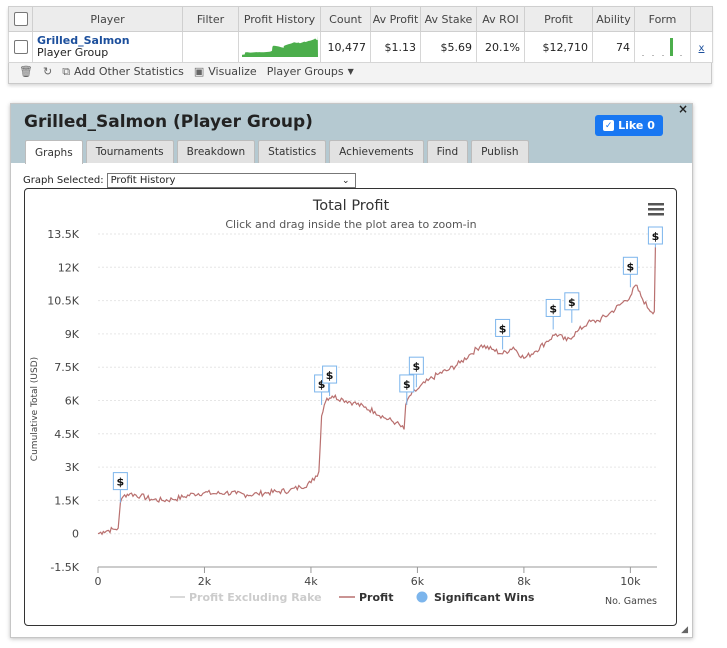  Describe the element at coordinates (47, 71) in the screenshot. I see `refresh-icon: ↻` at that location.